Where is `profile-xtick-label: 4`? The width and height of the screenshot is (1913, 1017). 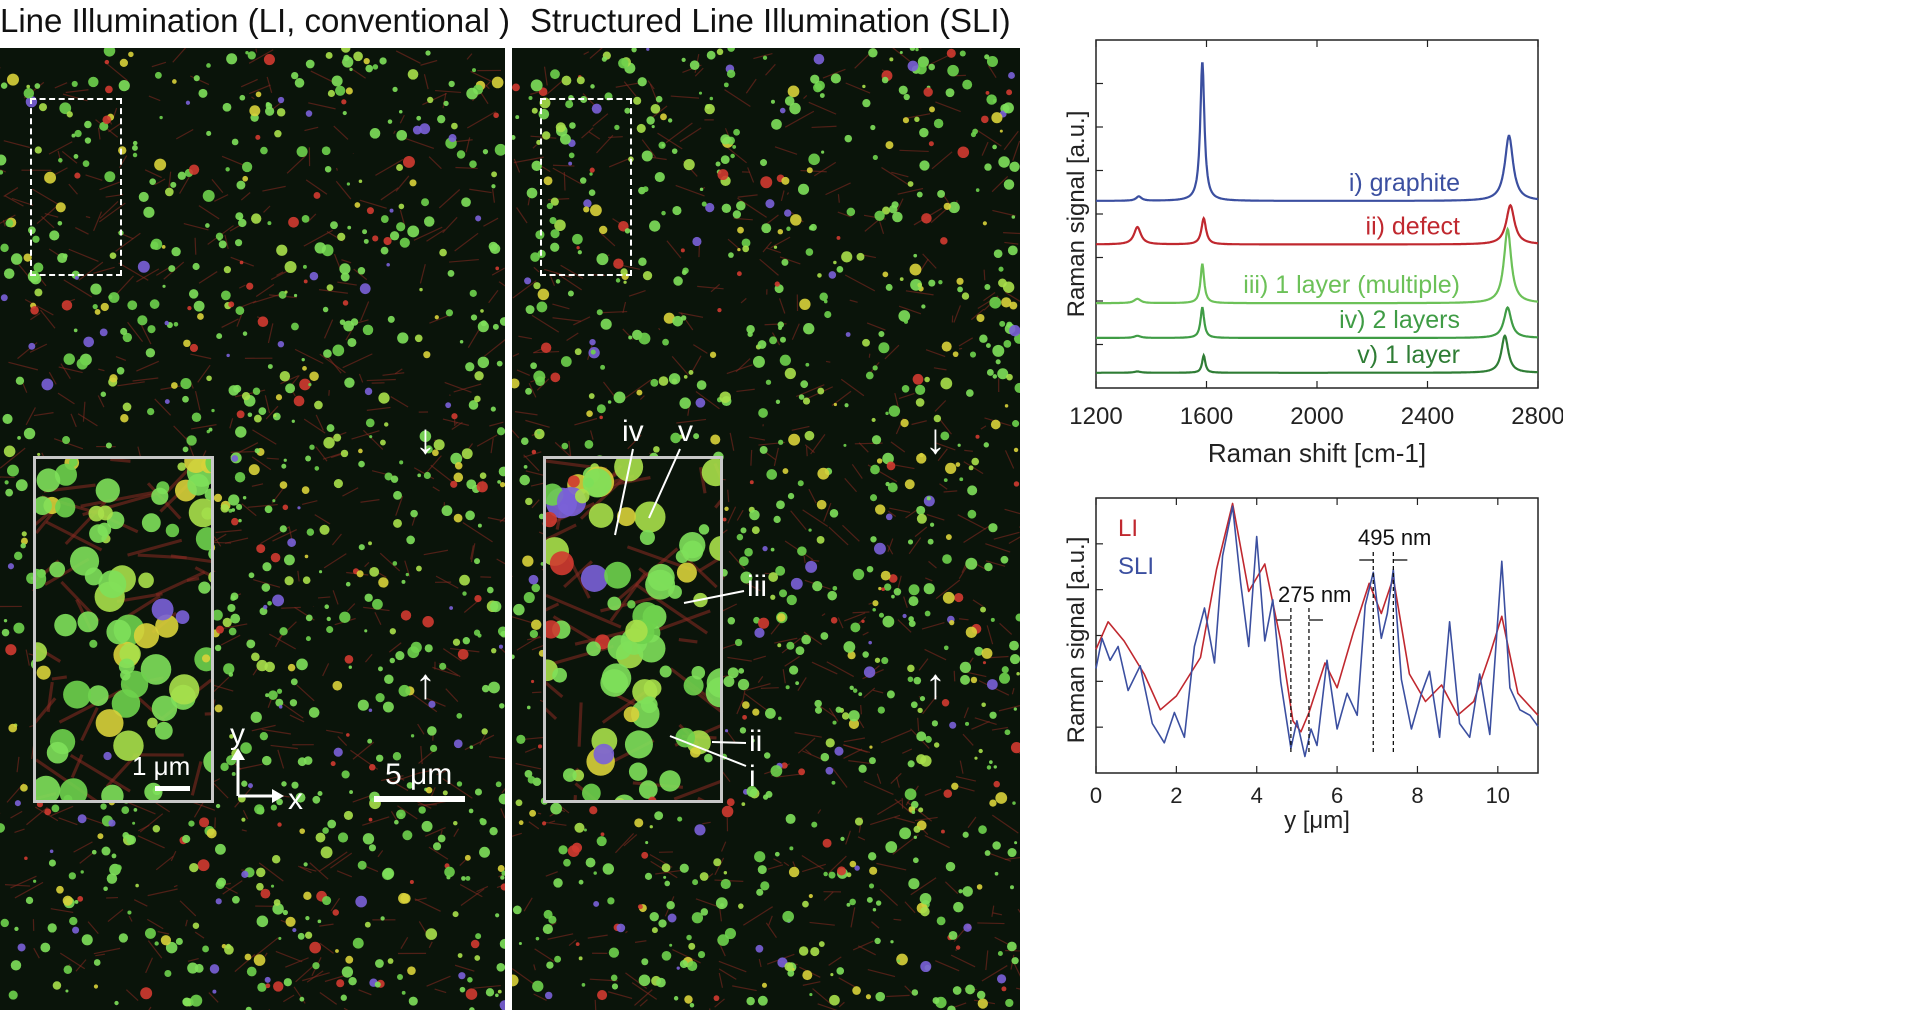
profile-xtick-label: 4 is located at coordinates (1257, 795).